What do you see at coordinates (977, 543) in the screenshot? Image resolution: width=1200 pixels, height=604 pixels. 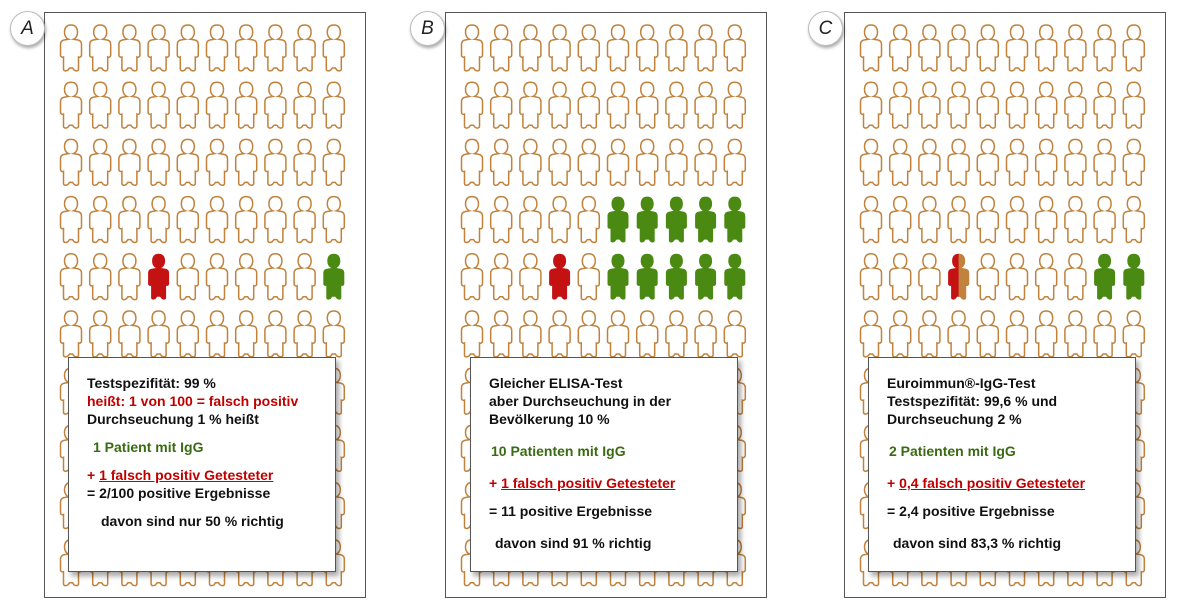 I see `info-text: davon sind 83,3 % richtig` at bounding box center [977, 543].